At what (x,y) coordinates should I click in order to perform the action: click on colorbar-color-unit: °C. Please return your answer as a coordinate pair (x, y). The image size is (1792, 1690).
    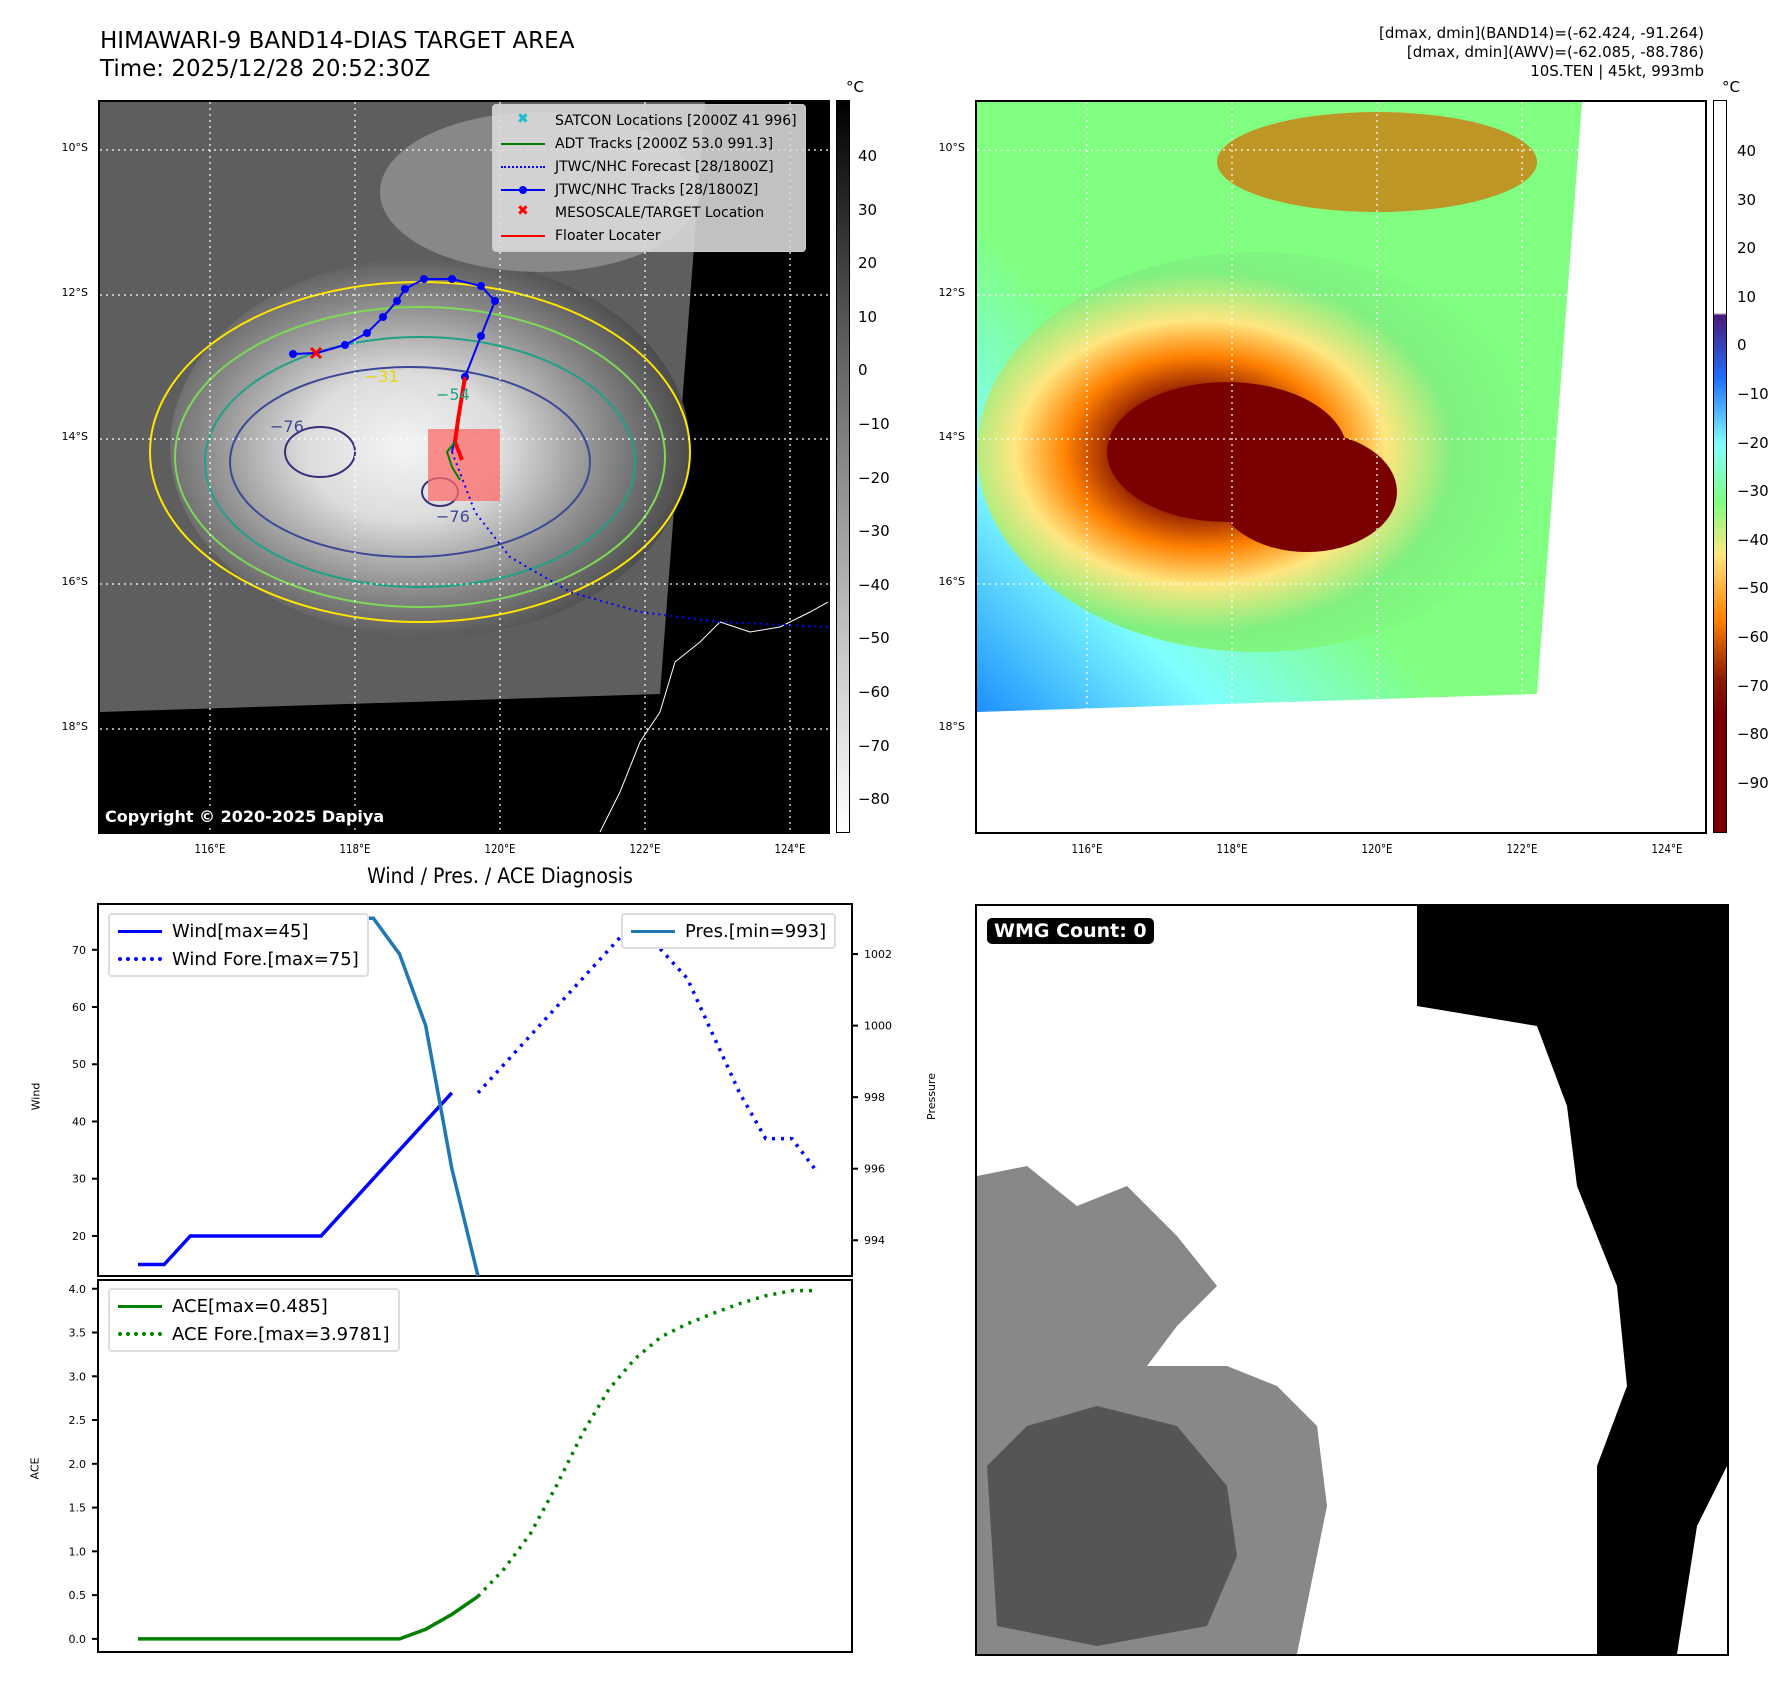
    Looking at the image, I should click on (1731, 87).